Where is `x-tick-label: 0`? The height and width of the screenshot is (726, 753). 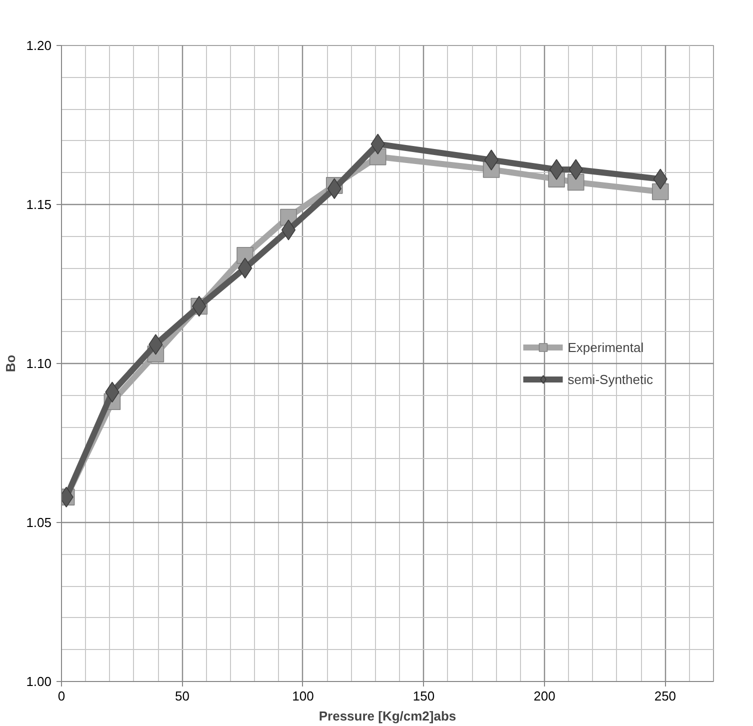
x-tick-label: 0 is located at coordinates (62, 696).